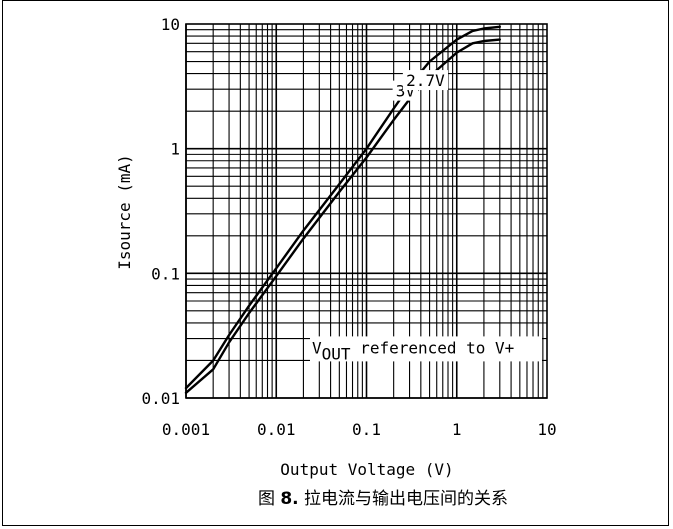  What do you see at coordinates (175, 149) in the screenshot?
I see `y-tick-label: 1` at bounding box center [175, 149].